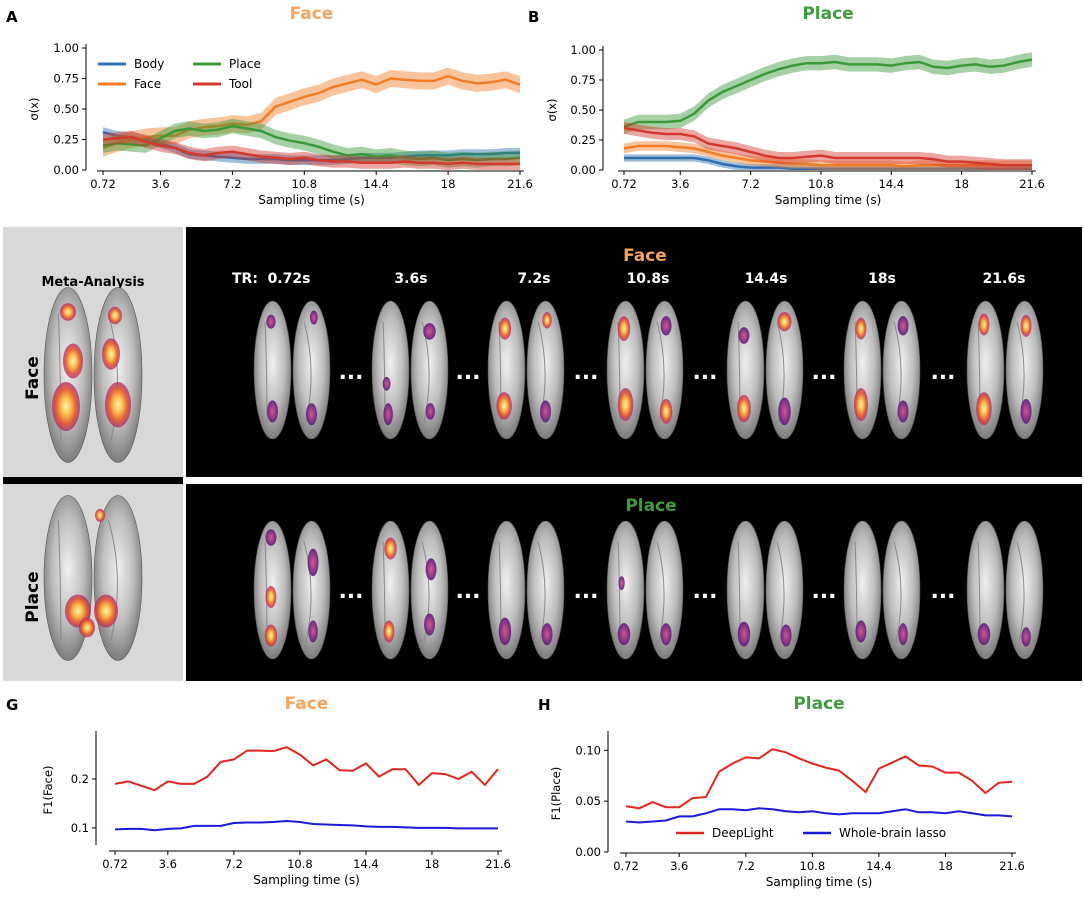  I want to click on line-tool, so click(311, 150).